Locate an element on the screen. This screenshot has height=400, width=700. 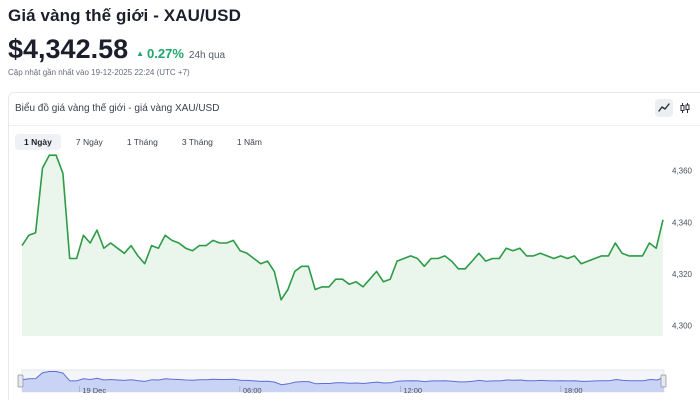
range-tabs: 1 Ngày 7 Ngày 1 Tháng 3 Tháng 1 Năm is located at coordinates (143, 142).